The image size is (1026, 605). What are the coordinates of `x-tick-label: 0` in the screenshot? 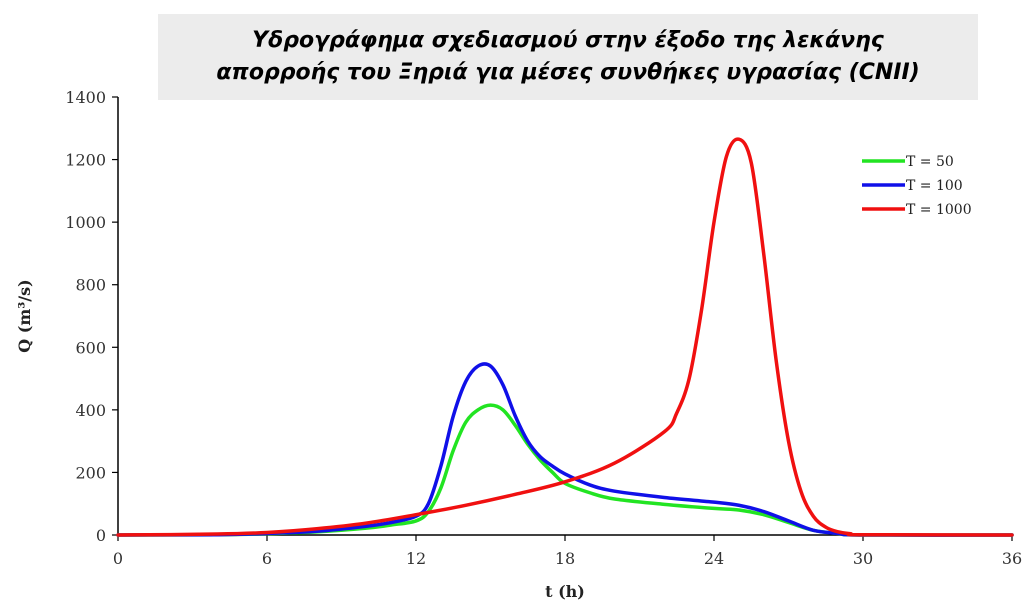 It's located at (118, 558).